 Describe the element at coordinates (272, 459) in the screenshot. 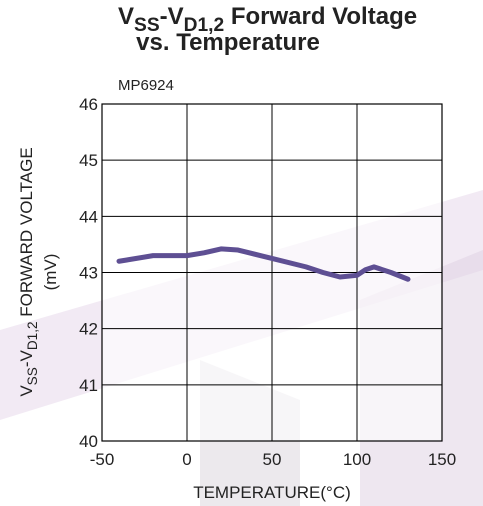

I see `x-tick-label: 50` at that location.